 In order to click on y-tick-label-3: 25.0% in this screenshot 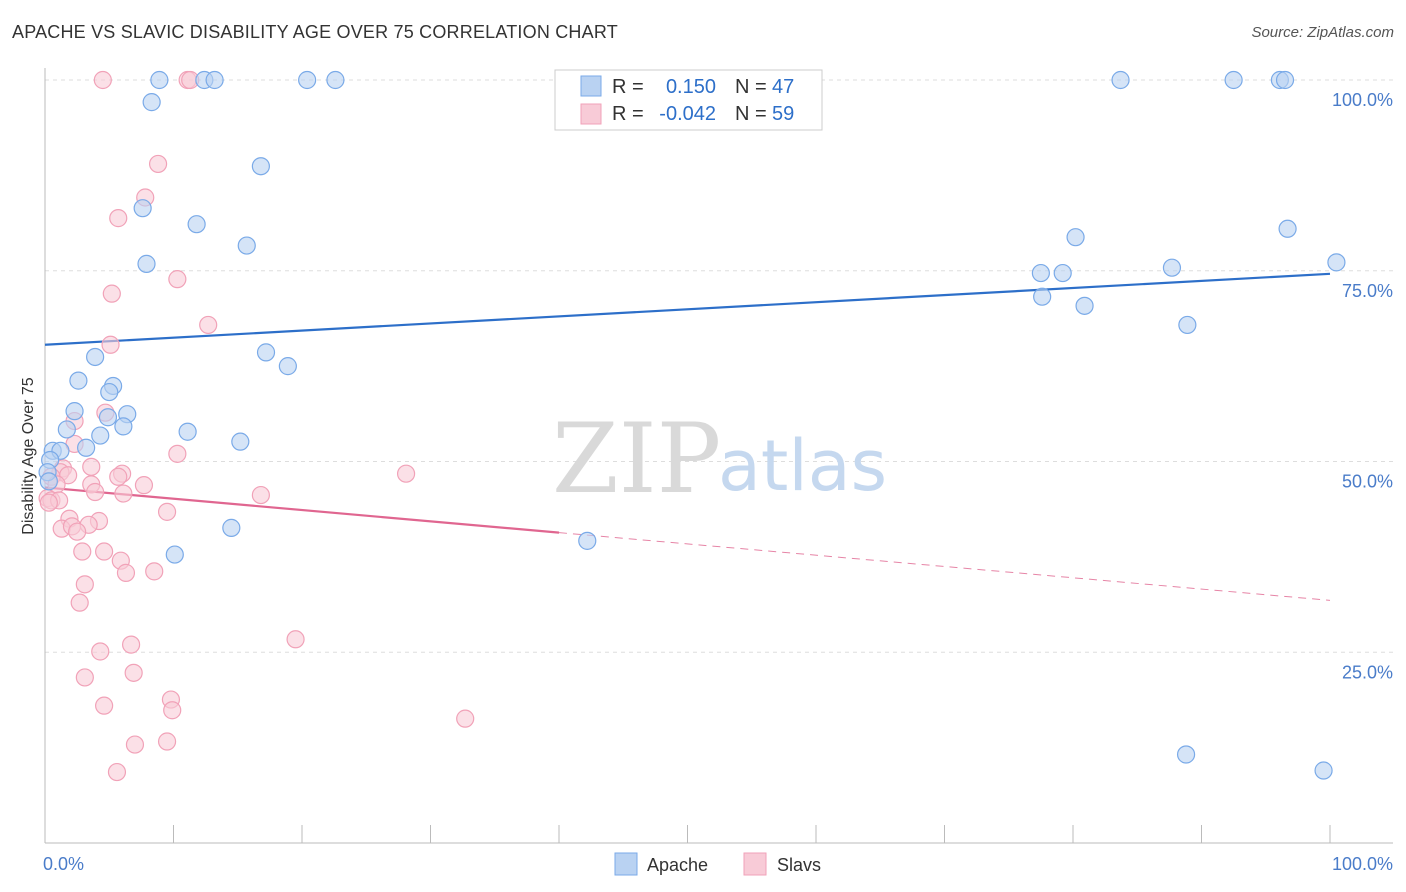, I will do `click(1367, 672)`.